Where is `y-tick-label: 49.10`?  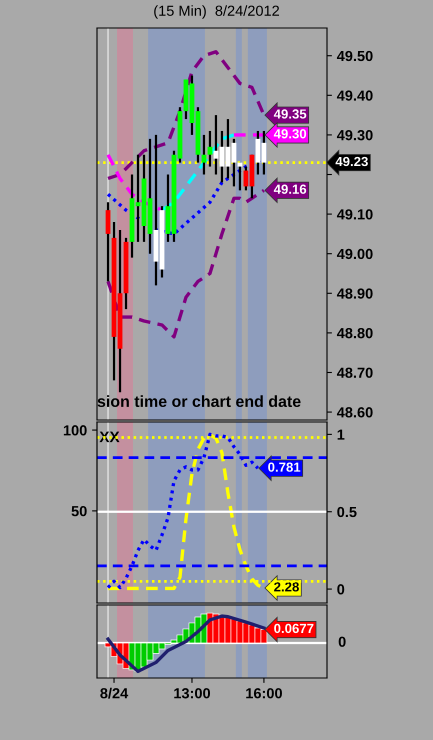 y-tick-label: 49.10 is located at coordinates (354, 214).